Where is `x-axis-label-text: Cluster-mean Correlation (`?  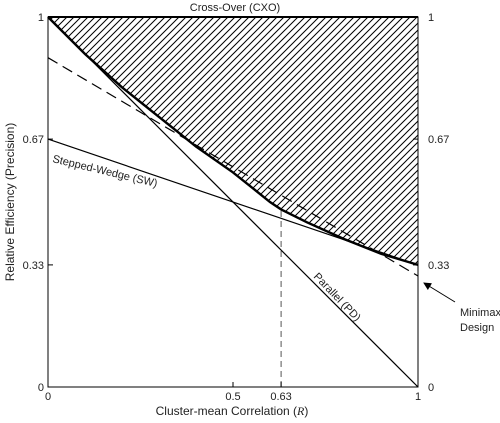 x-axis-label-text: Cluster-mean Correlation ( is located at coordinates (226, 411).